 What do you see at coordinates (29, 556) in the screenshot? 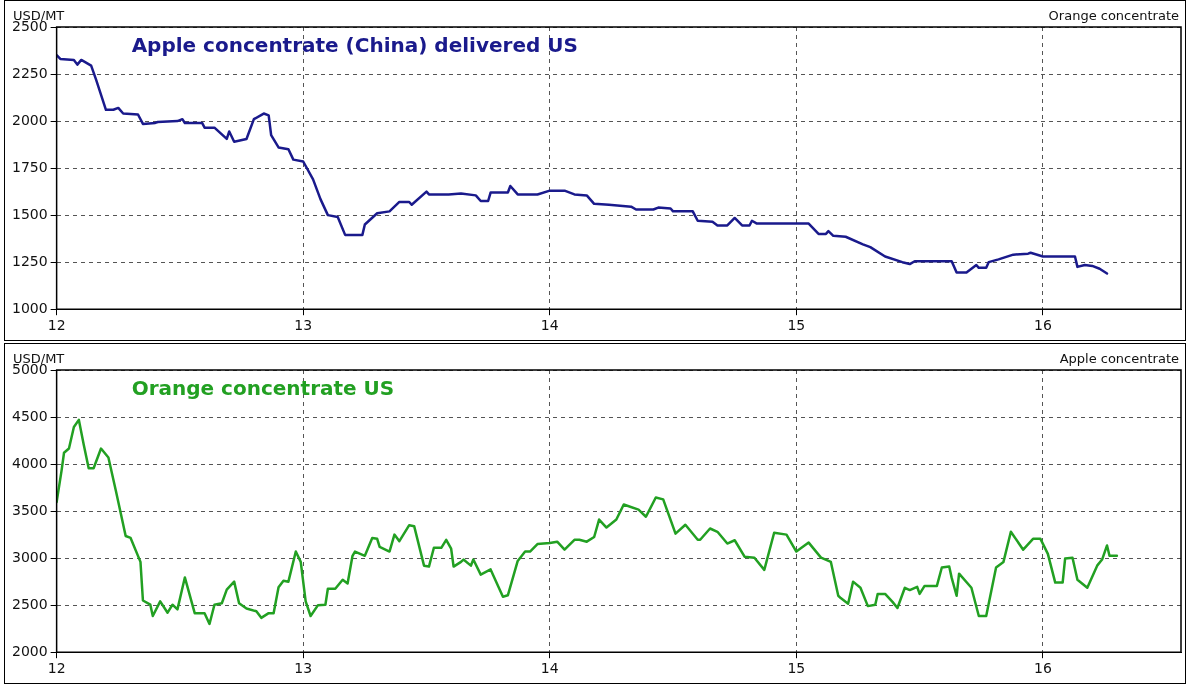
I see `y-tick-label: 3000` at bounding box center [29, 556].